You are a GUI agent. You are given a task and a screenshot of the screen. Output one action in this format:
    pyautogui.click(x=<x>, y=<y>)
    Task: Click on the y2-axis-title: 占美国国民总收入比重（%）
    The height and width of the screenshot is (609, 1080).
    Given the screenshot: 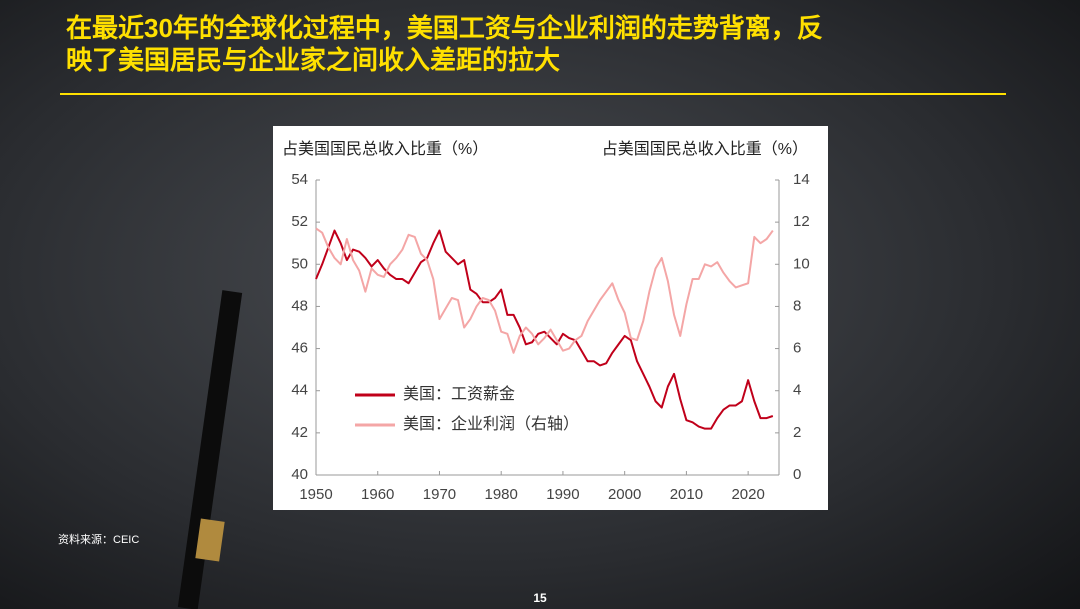 What is the action you would take?
    pyautogui.click(x=705, y=149)
    